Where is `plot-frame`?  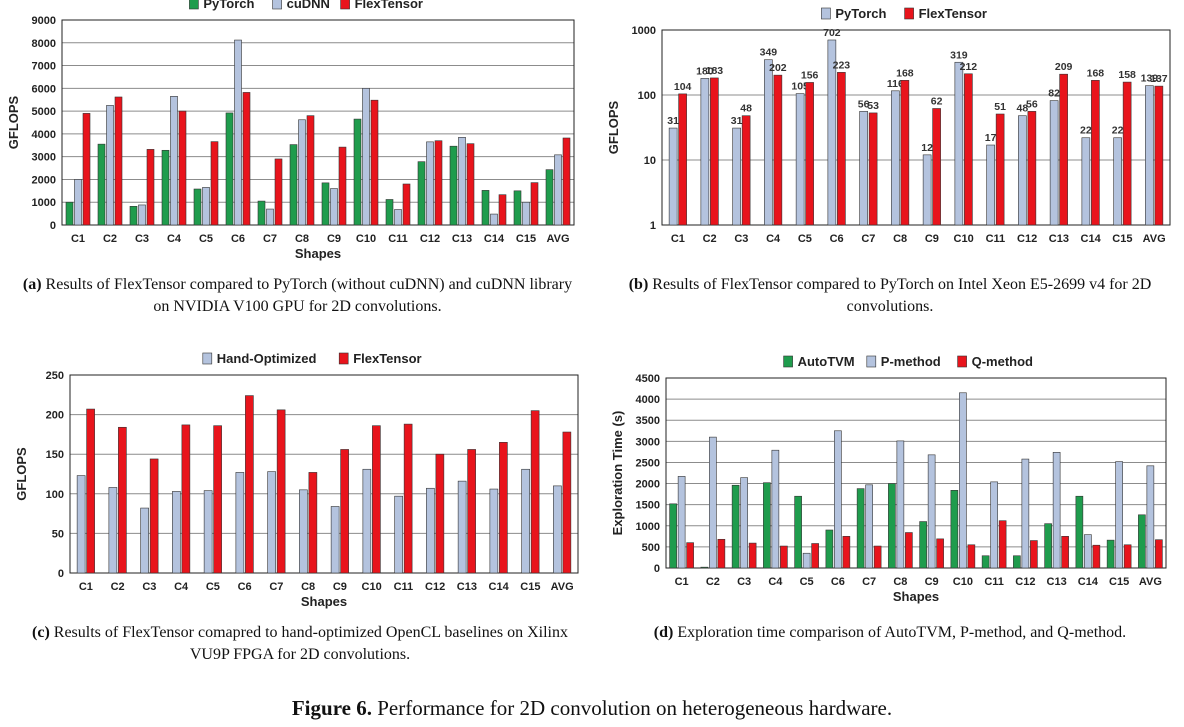
plot-frame is located at coordinates (324, 474).